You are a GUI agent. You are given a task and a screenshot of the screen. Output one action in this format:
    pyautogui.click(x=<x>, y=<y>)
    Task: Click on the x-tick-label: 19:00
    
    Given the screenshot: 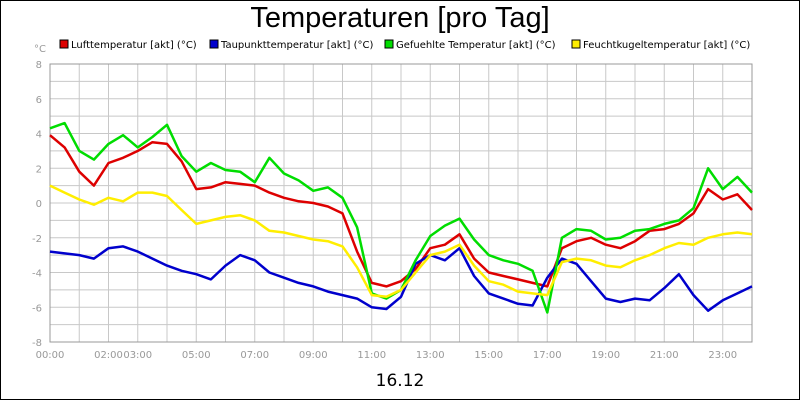 What is the action you would take?
    pyautogui.click(x=605, y=355)
    